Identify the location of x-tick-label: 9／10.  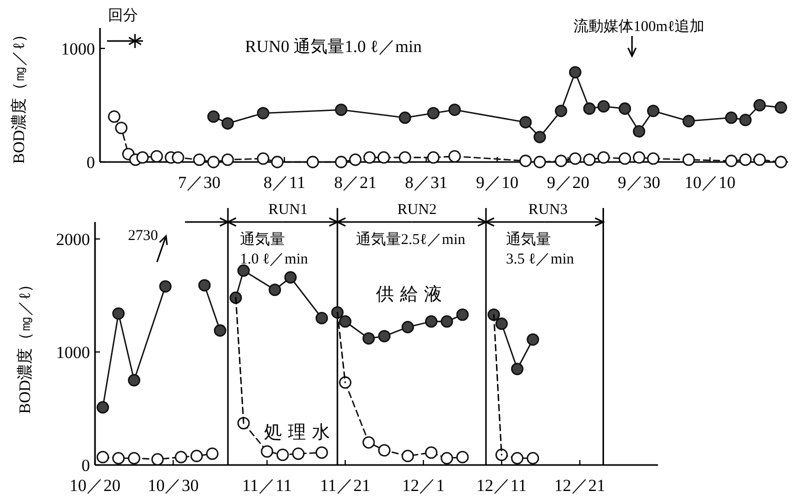
(497, 182).